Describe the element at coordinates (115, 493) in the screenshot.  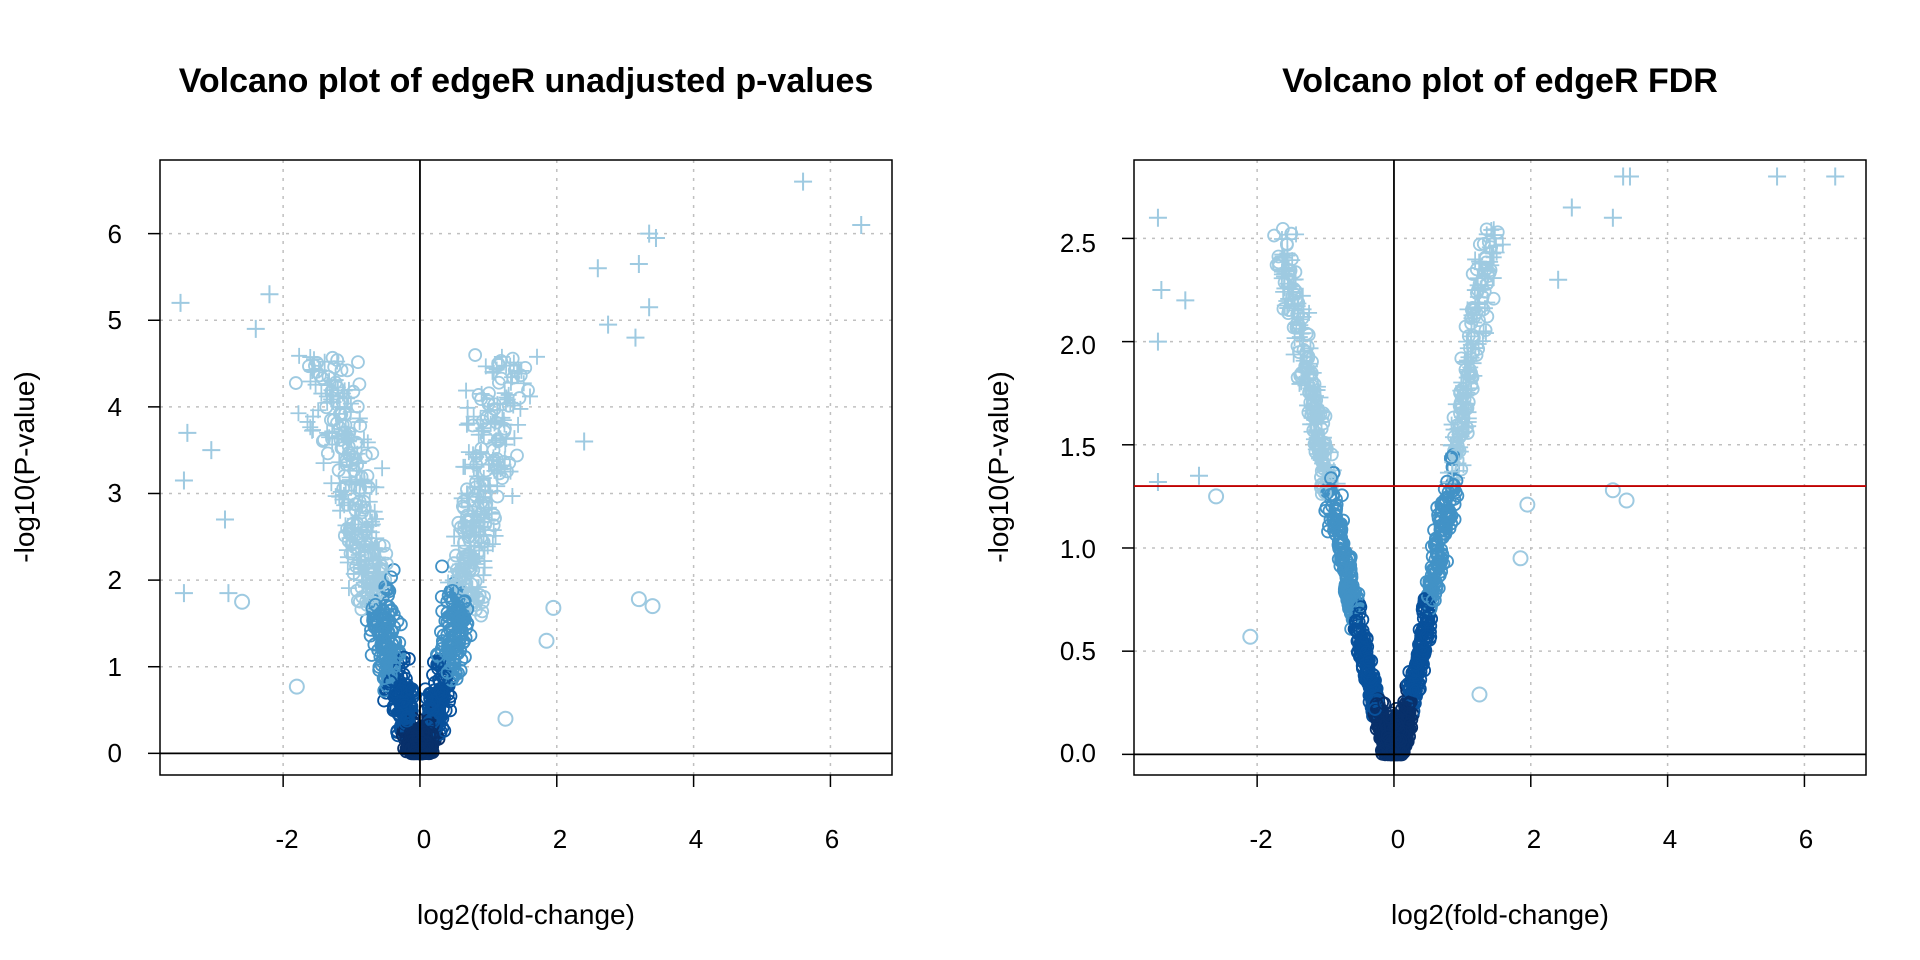
I see `y-tick-label: 3` at that location.